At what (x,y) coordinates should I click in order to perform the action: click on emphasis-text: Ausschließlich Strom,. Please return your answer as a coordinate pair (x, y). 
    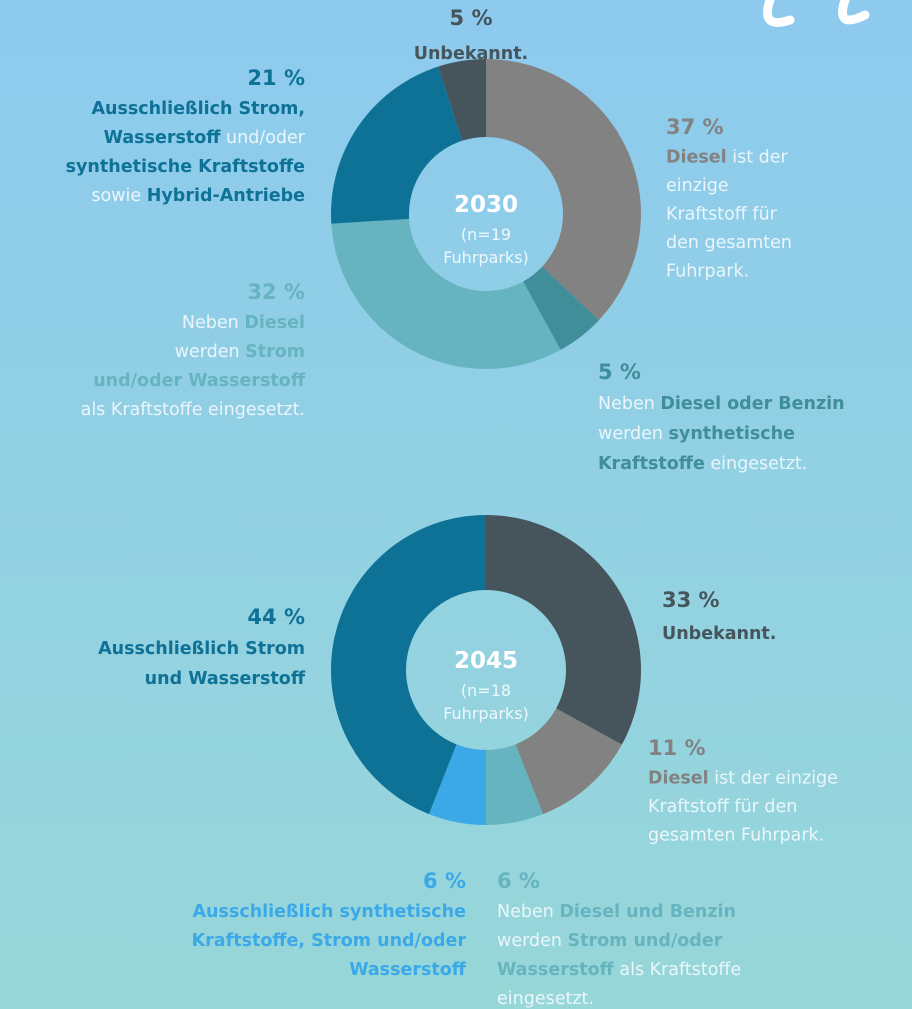
    Looking at the image, I should click on (198, 109).